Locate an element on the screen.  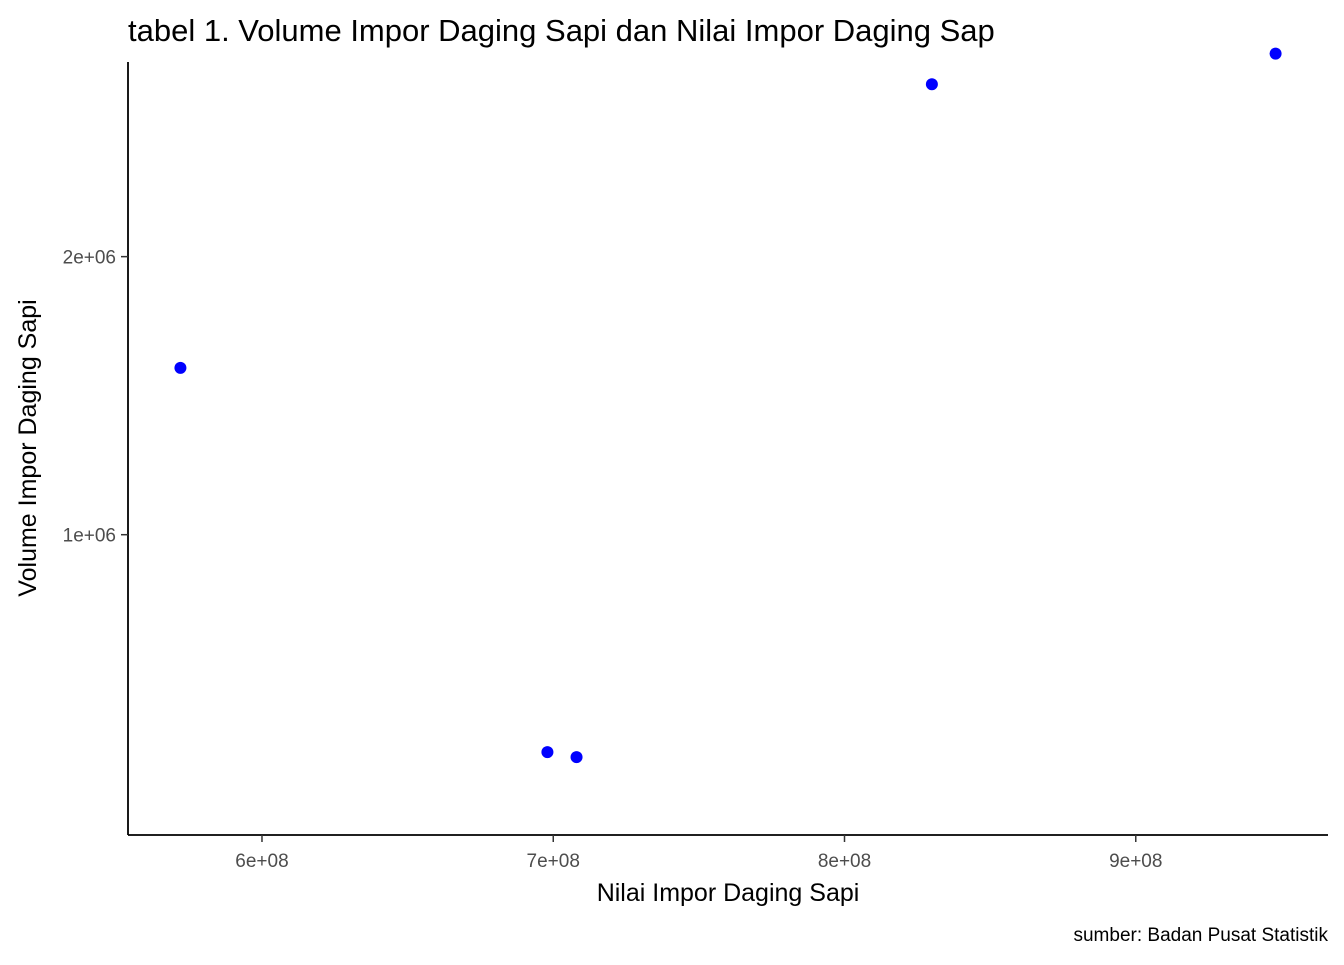
x-tick-label: 9e+08 is located at coordinates (1135, 861).